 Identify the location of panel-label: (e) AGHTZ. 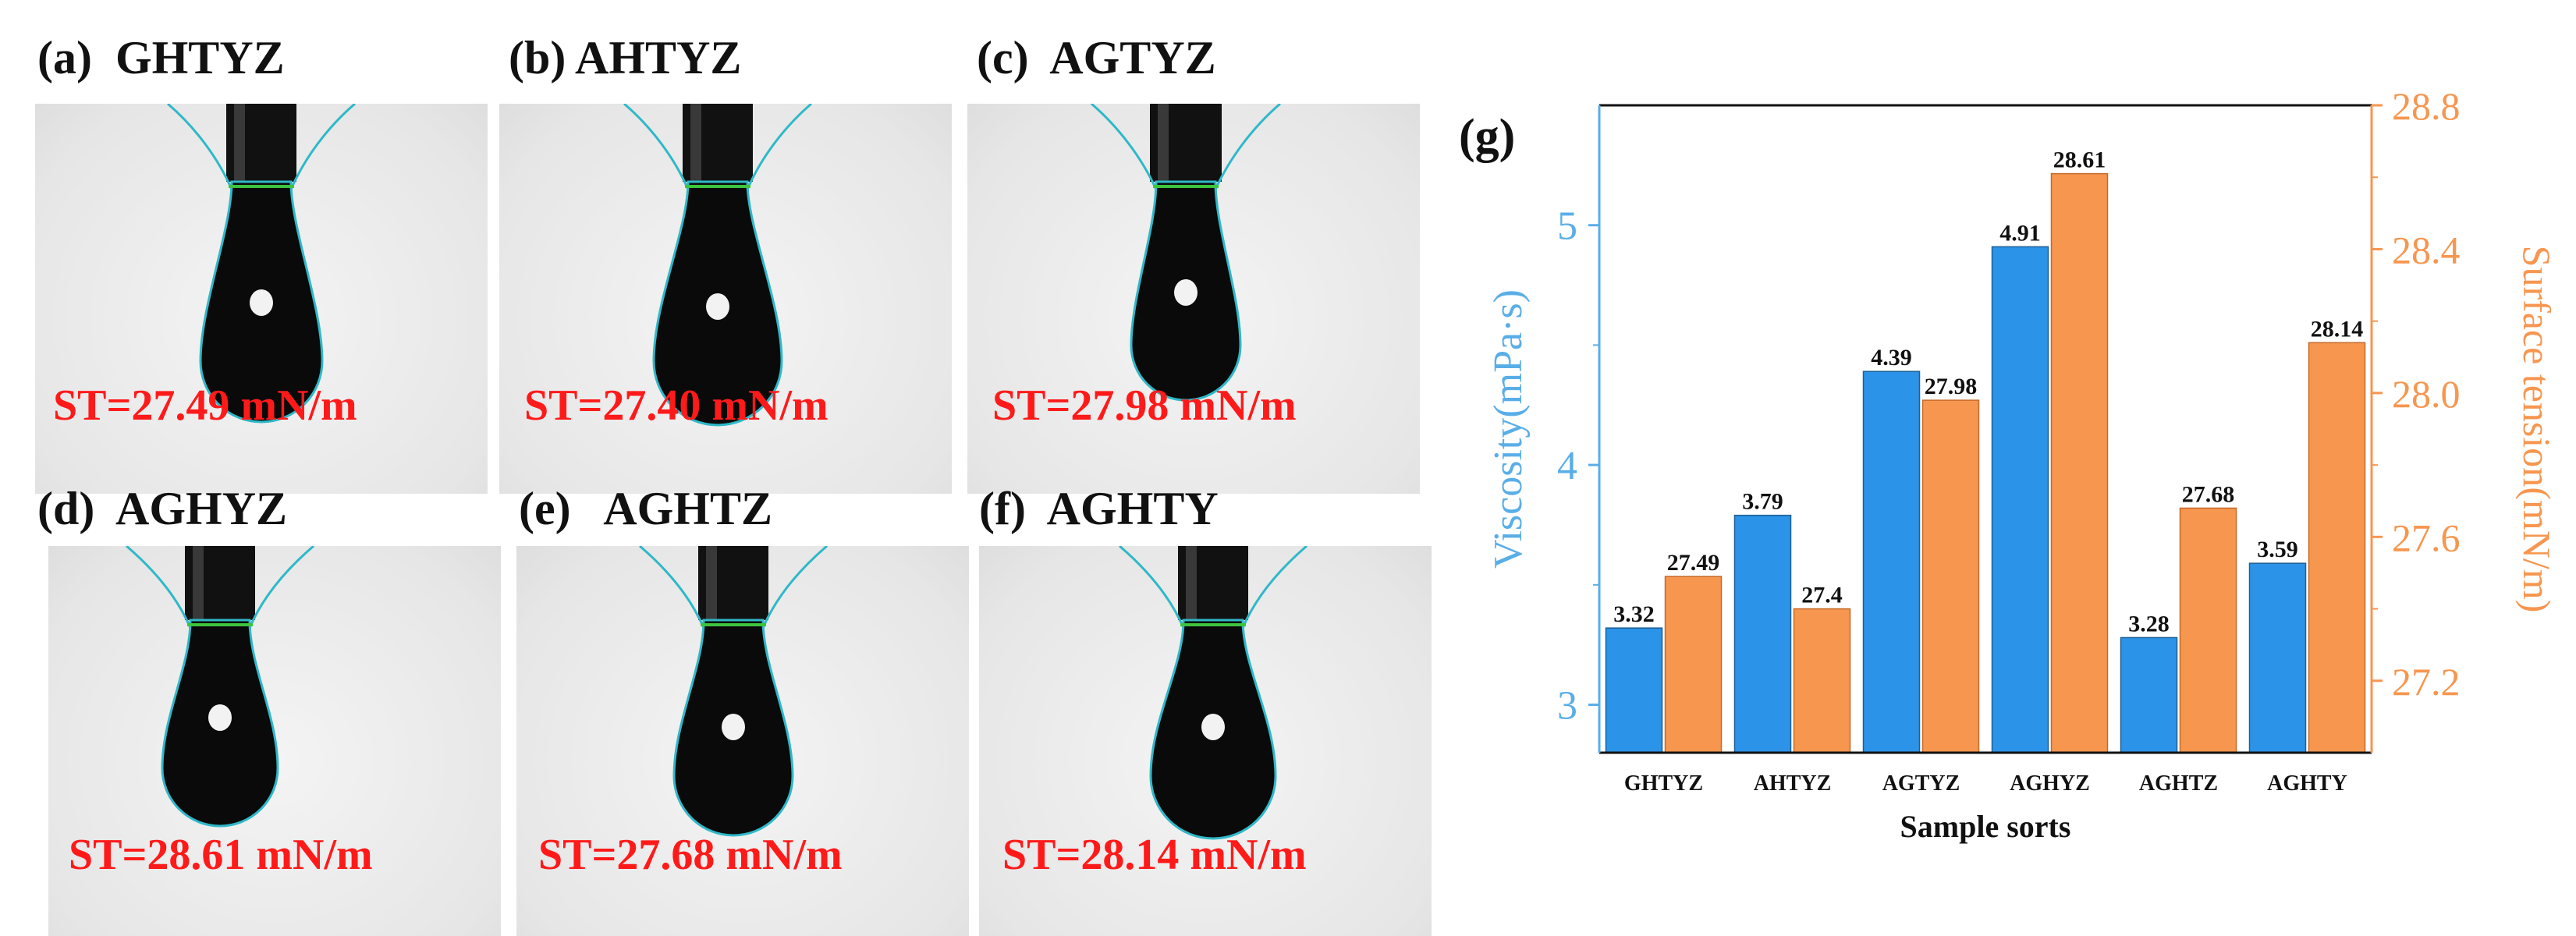
(646, 509).